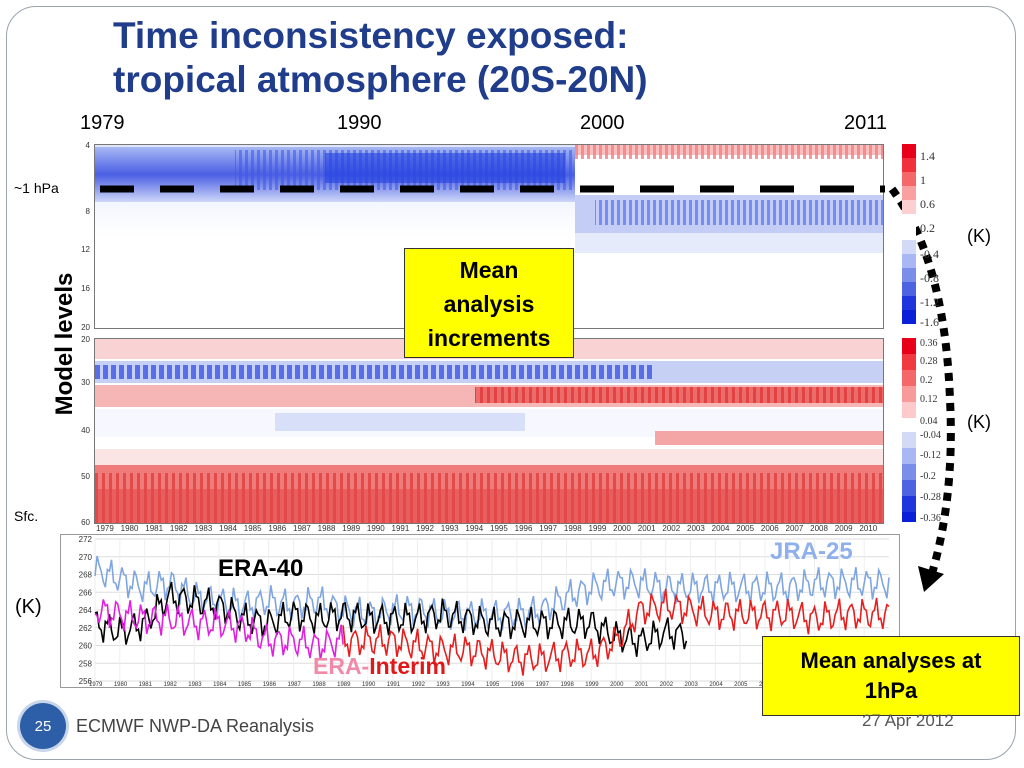 This screenshot has height=768, width=1024. What do you see at coordinates (844, 528) in the screenshot?
I see `heatmap-xtick: 2009` at bounding box center [844, 528].